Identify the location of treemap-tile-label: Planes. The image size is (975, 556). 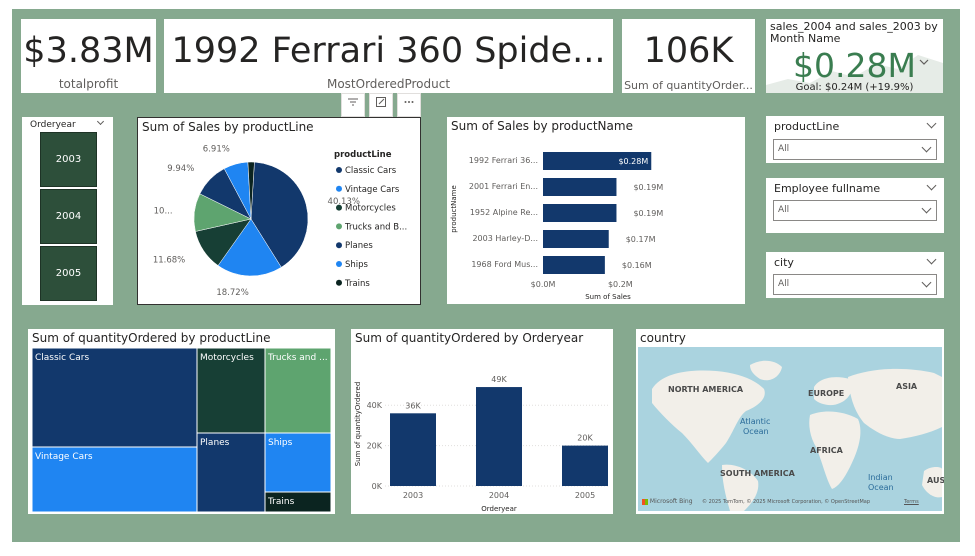
(215, 443).